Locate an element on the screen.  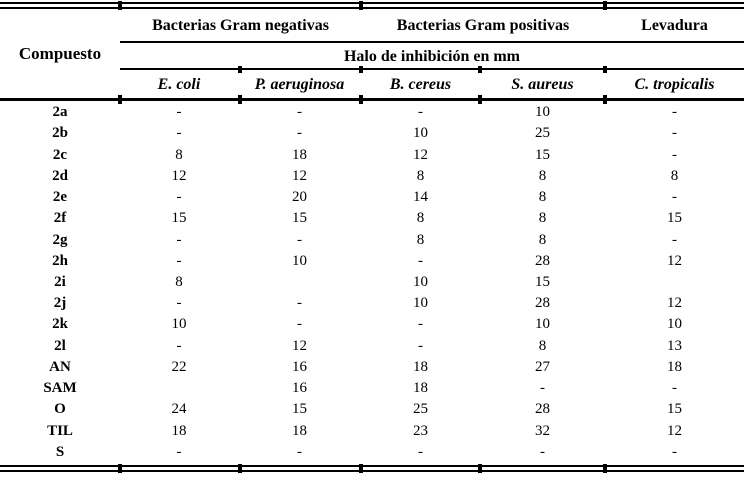
compound-column-header: Compuesto is located at coordinates (60, 53).